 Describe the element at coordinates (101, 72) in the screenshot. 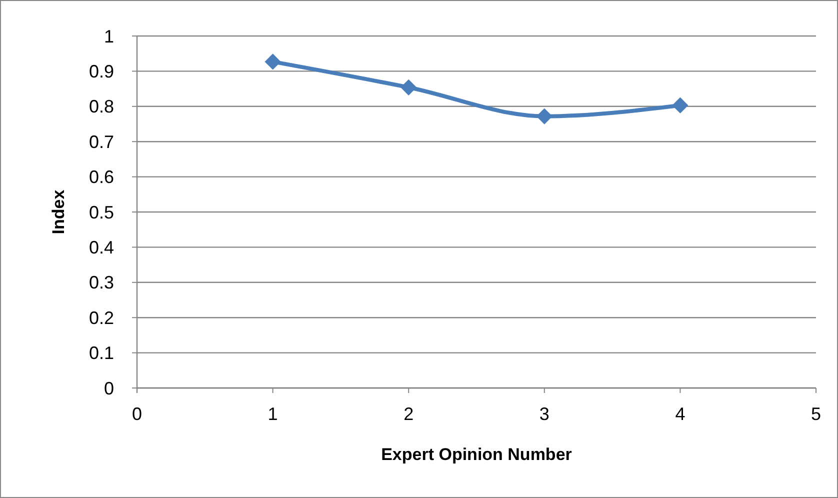

I see `y-tick-label: 0.9` at that location.